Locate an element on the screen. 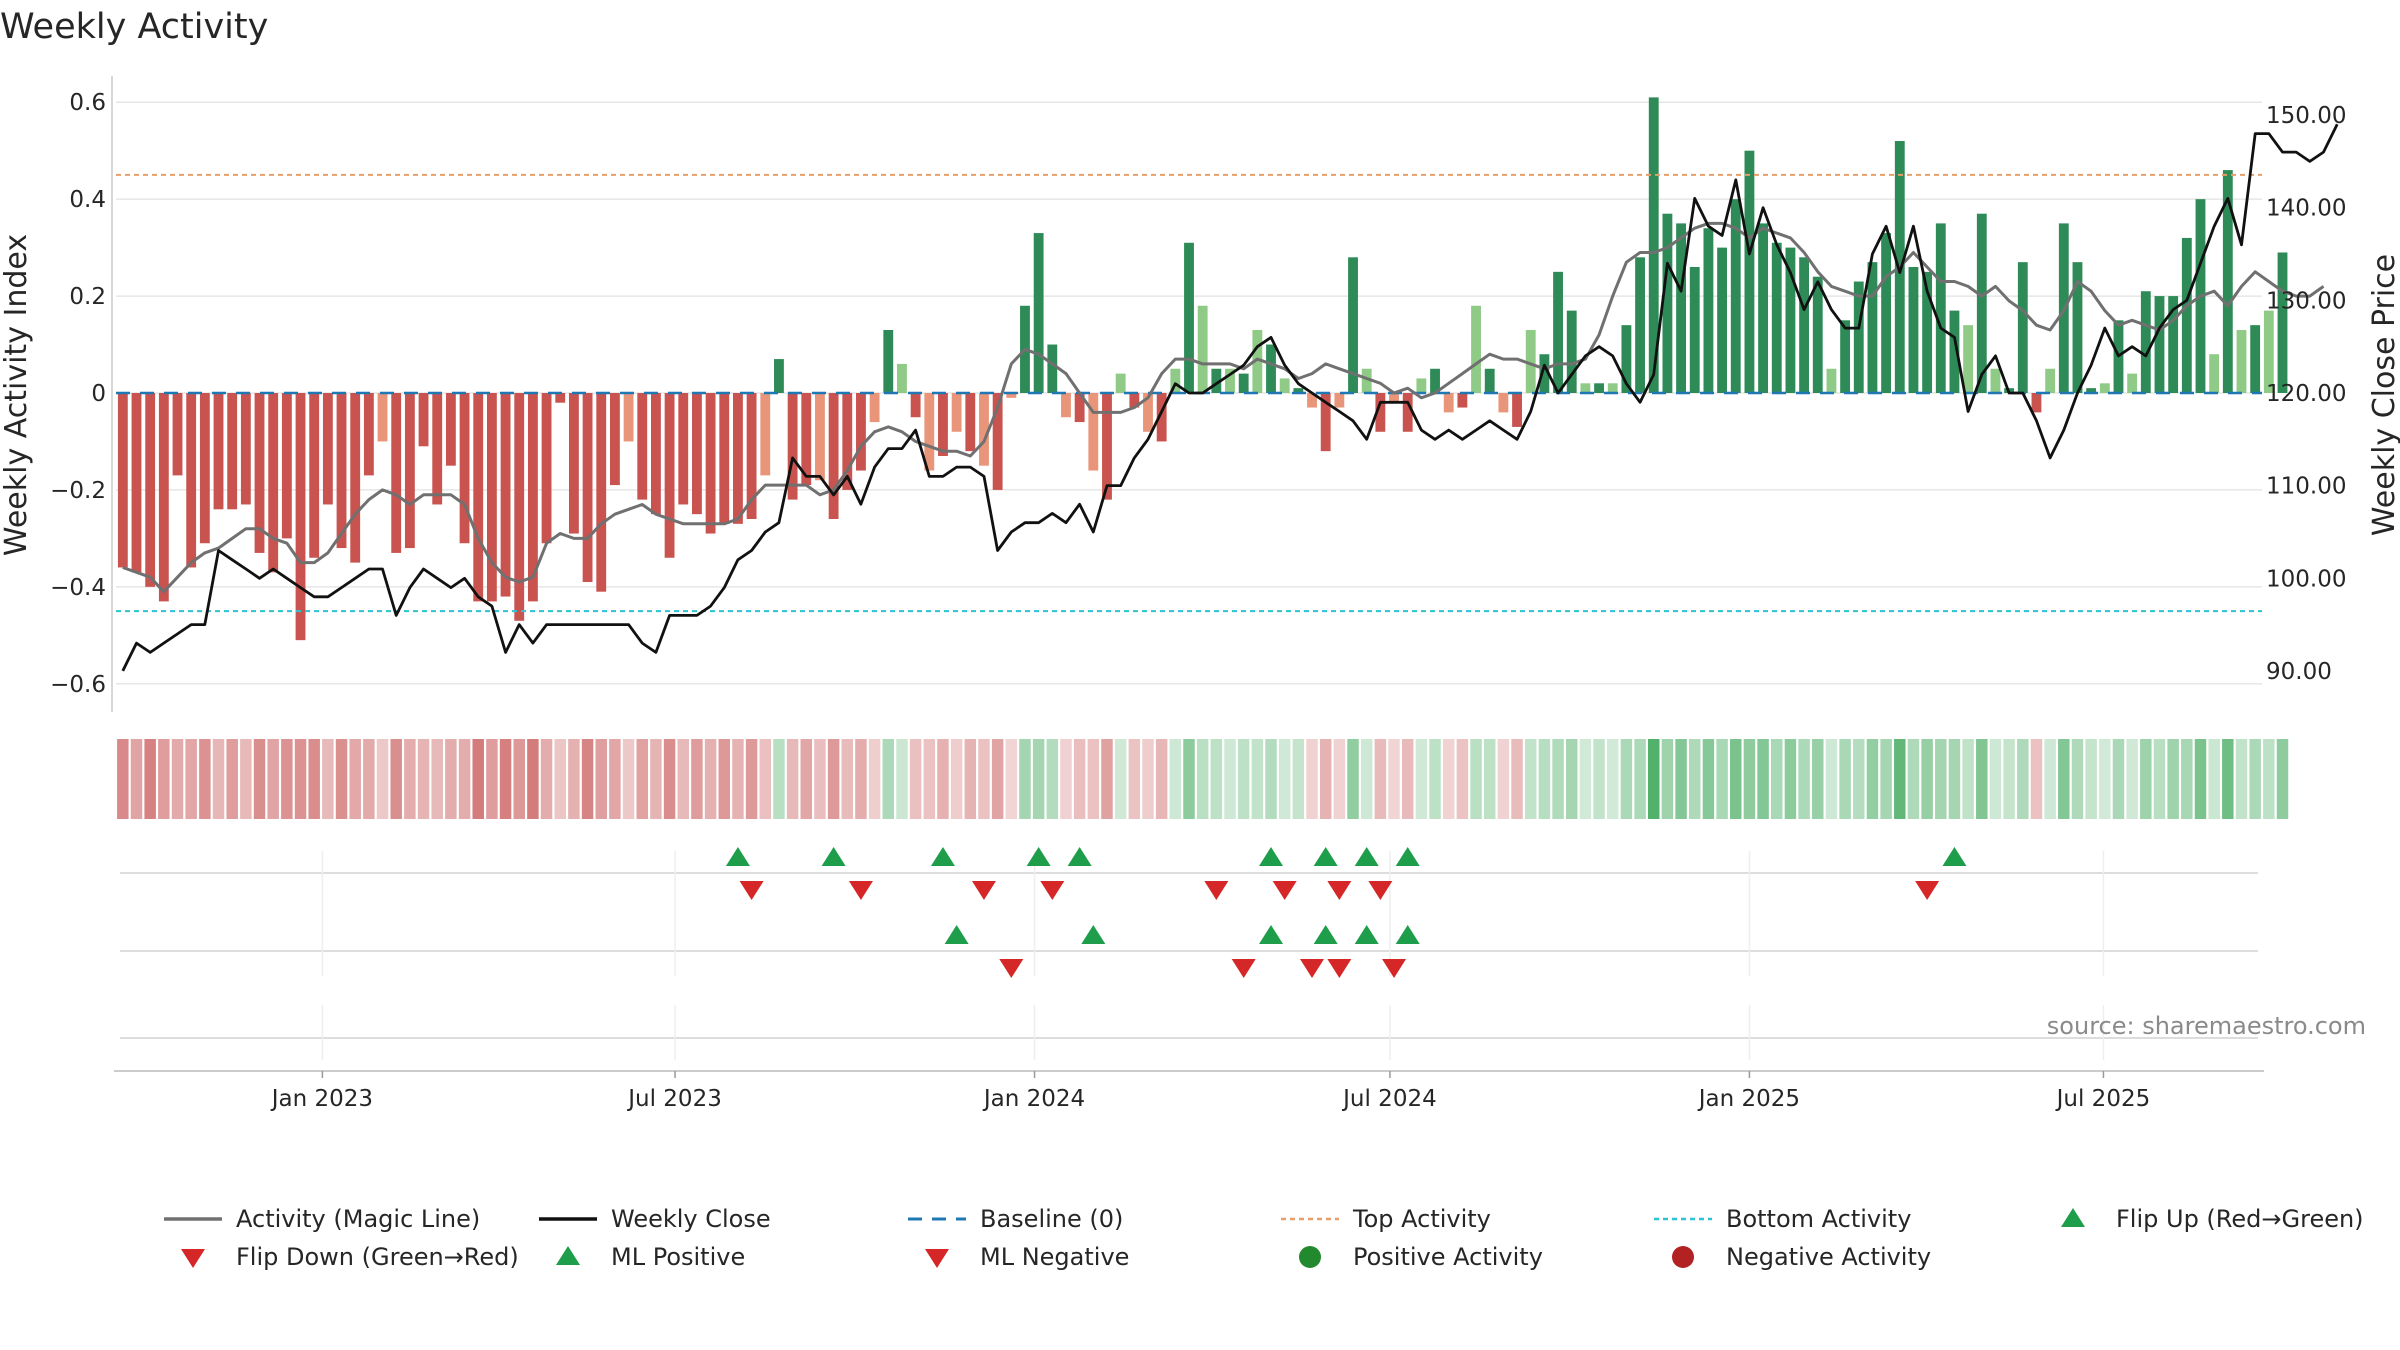 This screenshot has height=1350, width=2400. left-tick-label: 0 is located at coordinates (98, 394).